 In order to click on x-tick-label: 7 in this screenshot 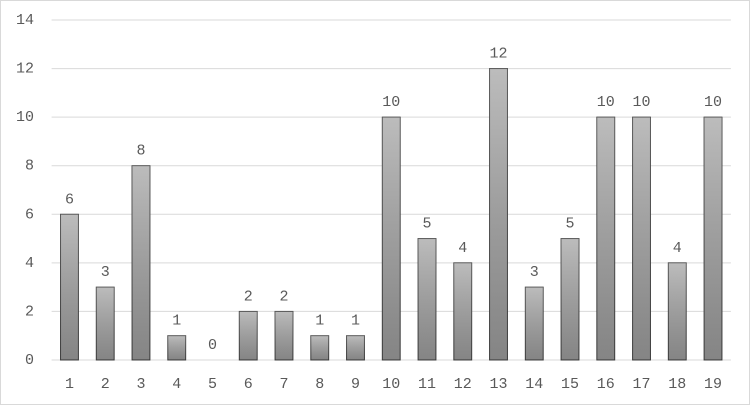, I will do `click(283, 384)`.